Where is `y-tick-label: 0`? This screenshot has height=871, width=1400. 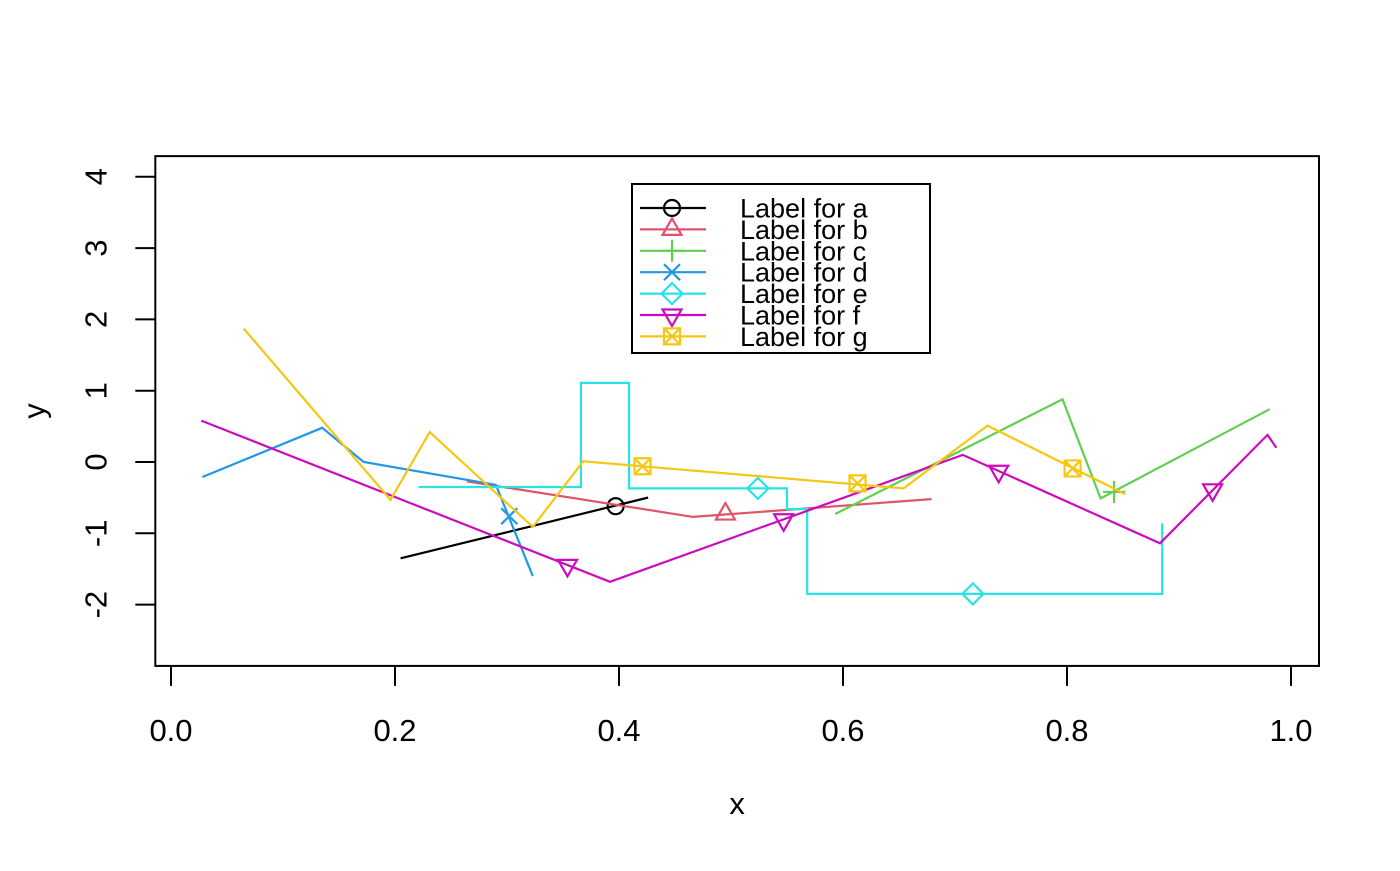 y-tick-label: 0 is located at coordinates (95, 461).